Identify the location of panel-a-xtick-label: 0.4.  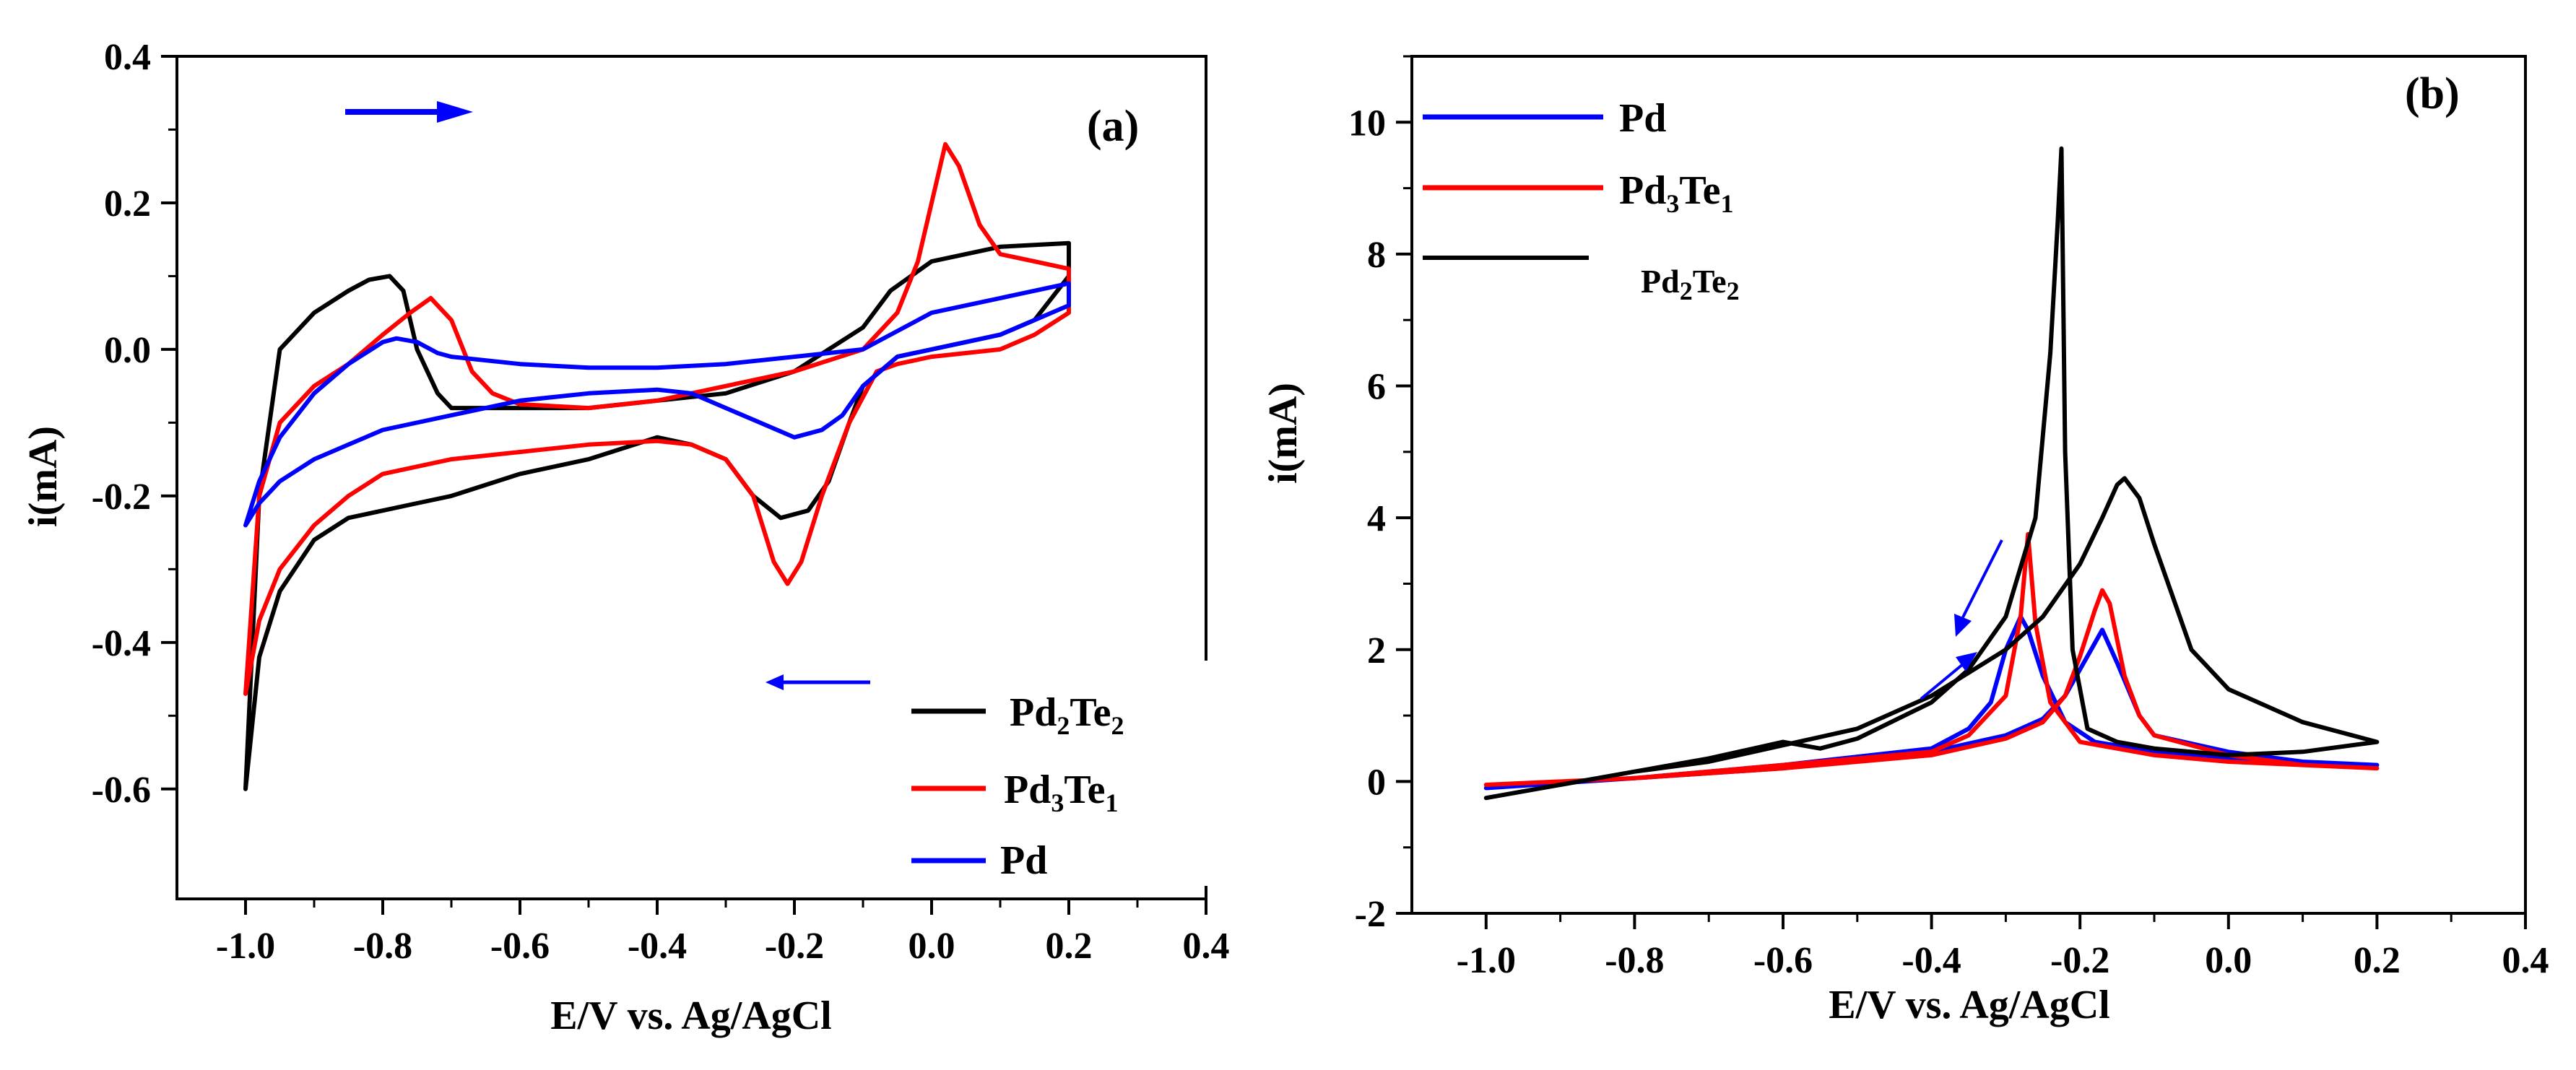
(1206, 946).